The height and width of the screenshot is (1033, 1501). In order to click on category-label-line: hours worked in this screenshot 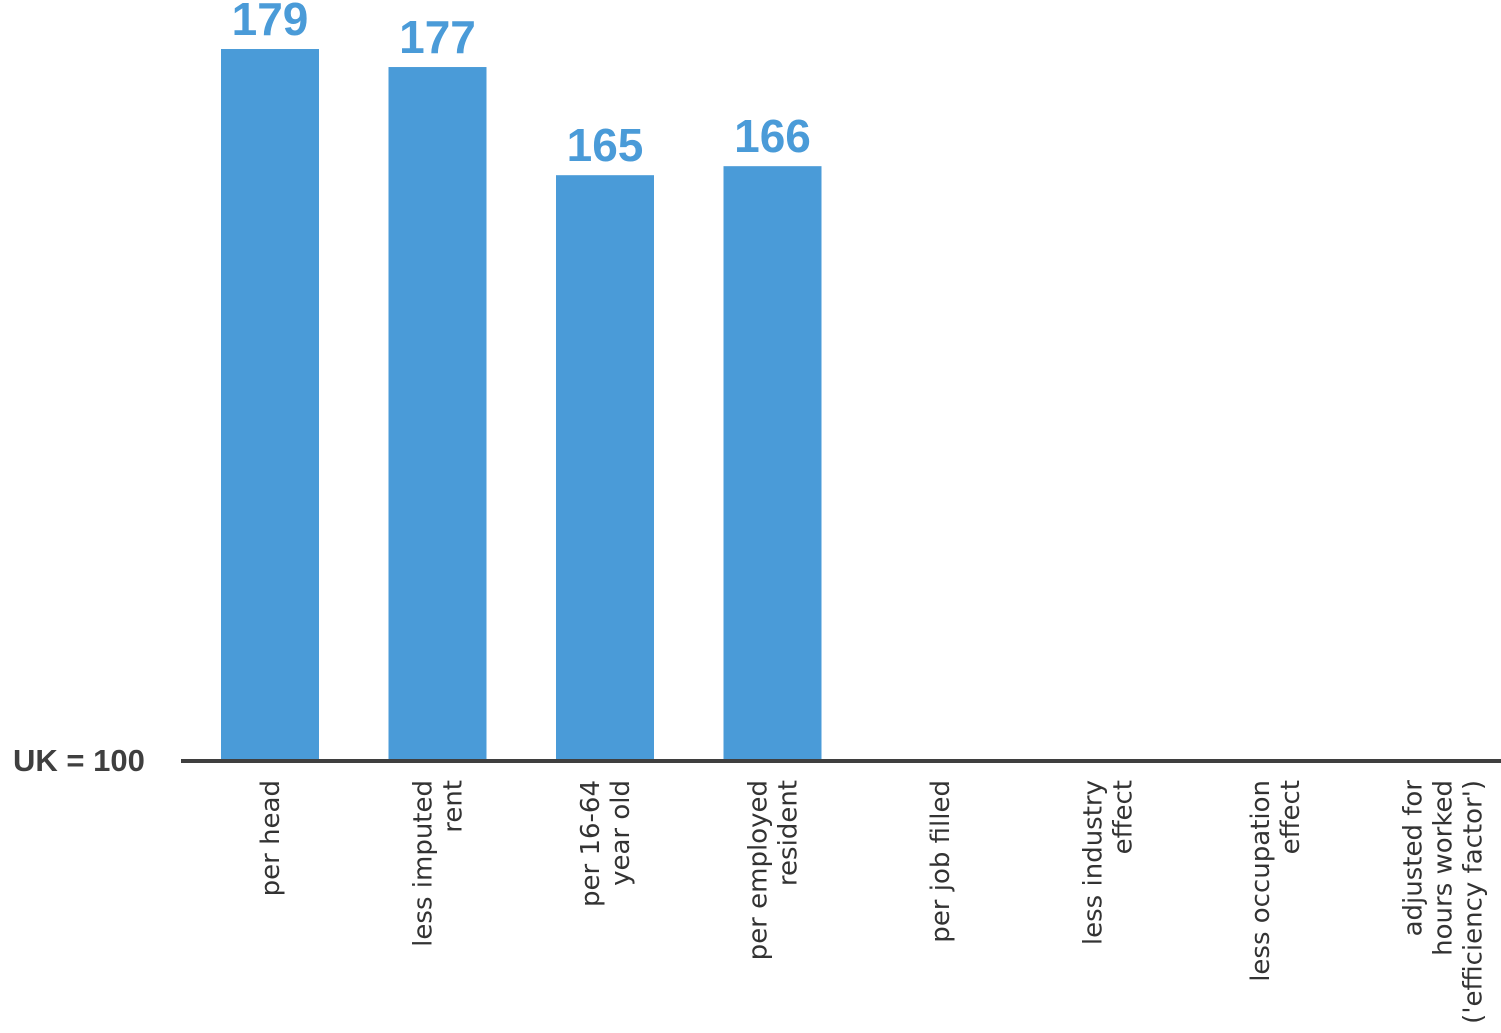, I will do `click(1444, 868)`.